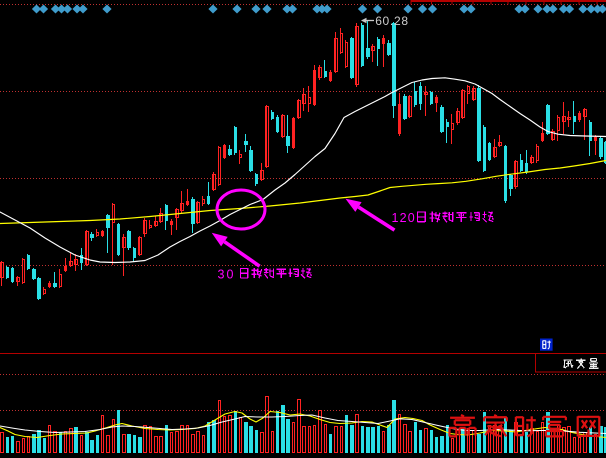 The height and width of the screenshot is (458, 606). What do you see at coordinates (404, 218) in the screenshot?
I see `svg-text: 120` at bounding box center [404, 218].